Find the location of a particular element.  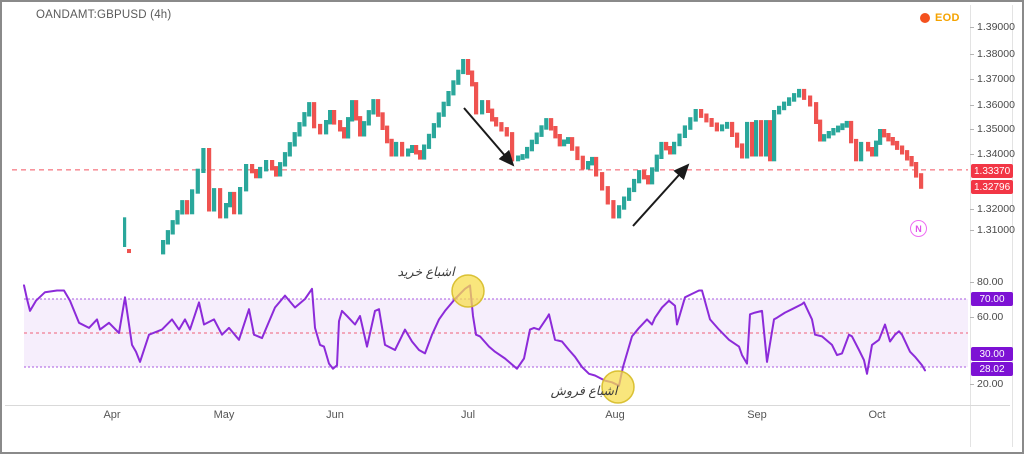

eod-status: EOD is located at coordinates (940, 18).